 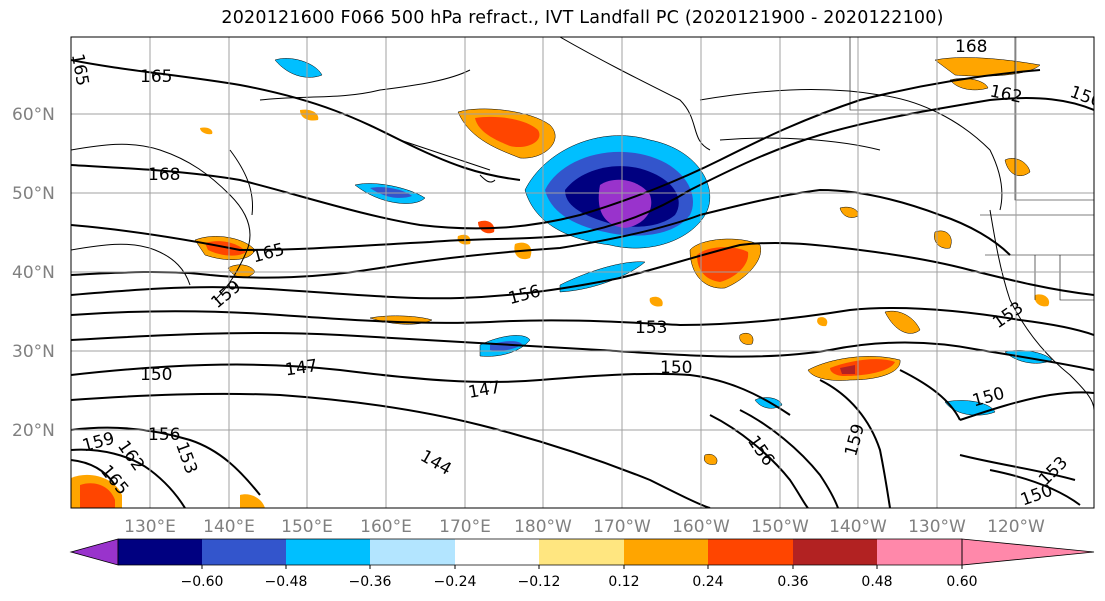 I want to click on lon-tick-label: 140°W, so click(x=858, y=527).